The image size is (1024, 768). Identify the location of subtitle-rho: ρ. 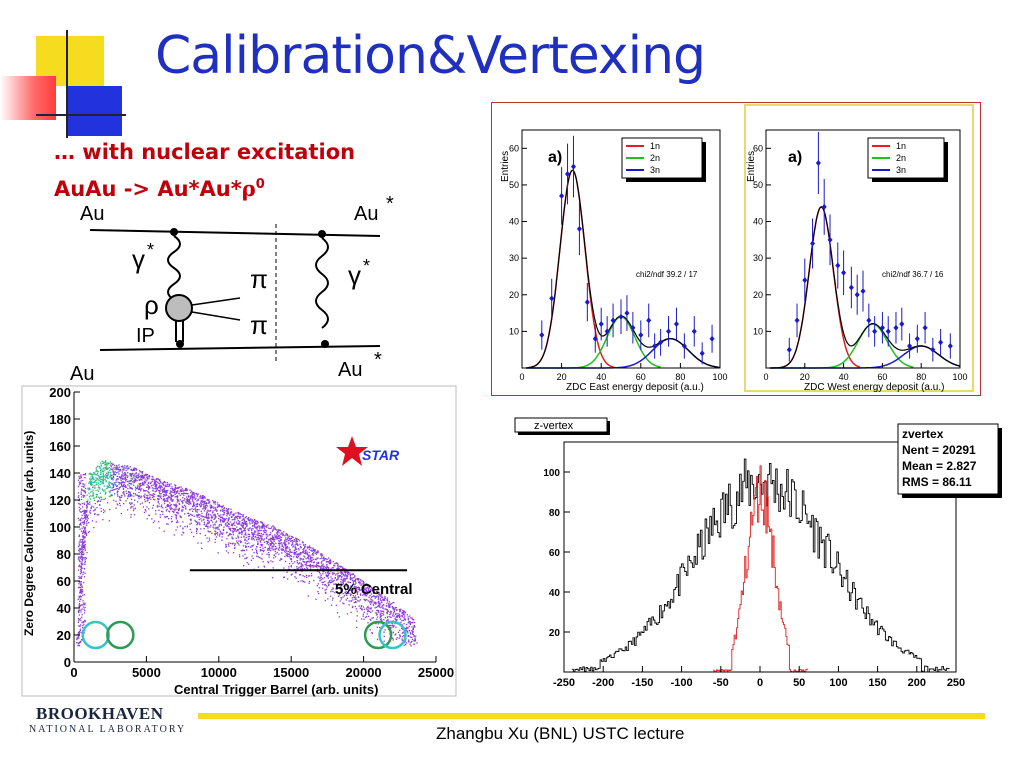
(248, 188).